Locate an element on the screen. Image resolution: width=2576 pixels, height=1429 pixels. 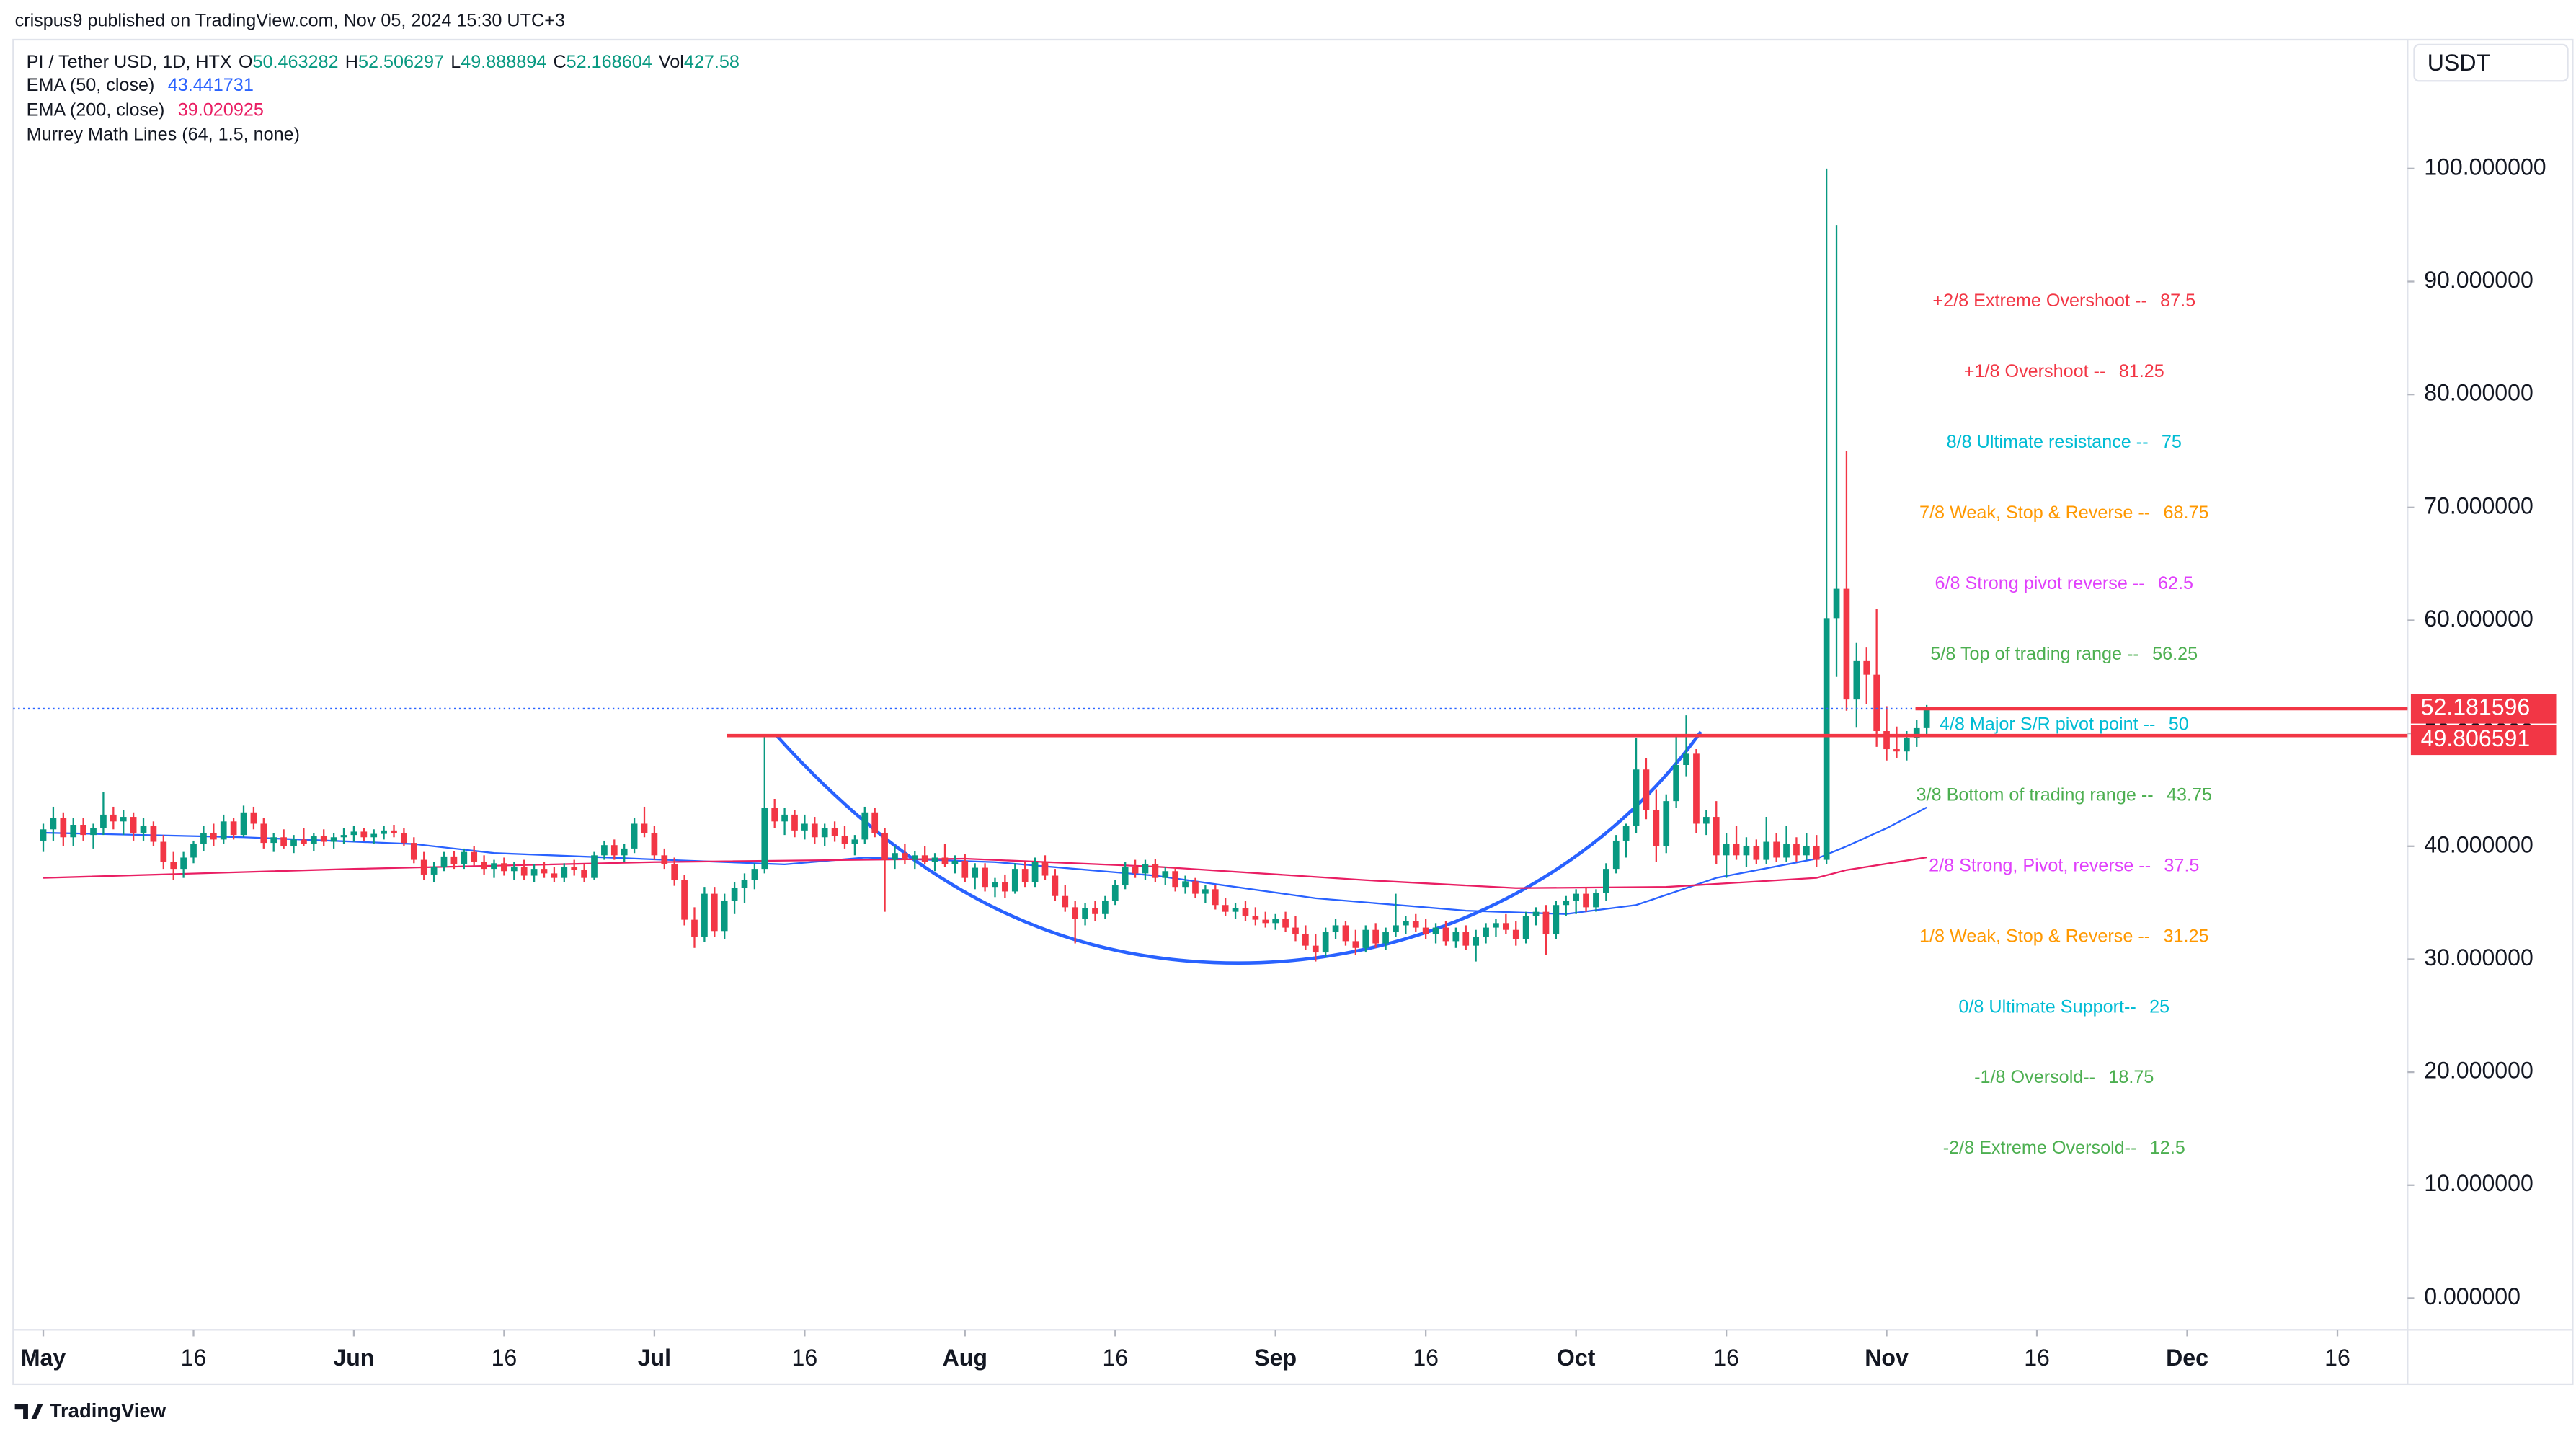
x-tick-label: Sep is located at coordinates (1275, 1358).